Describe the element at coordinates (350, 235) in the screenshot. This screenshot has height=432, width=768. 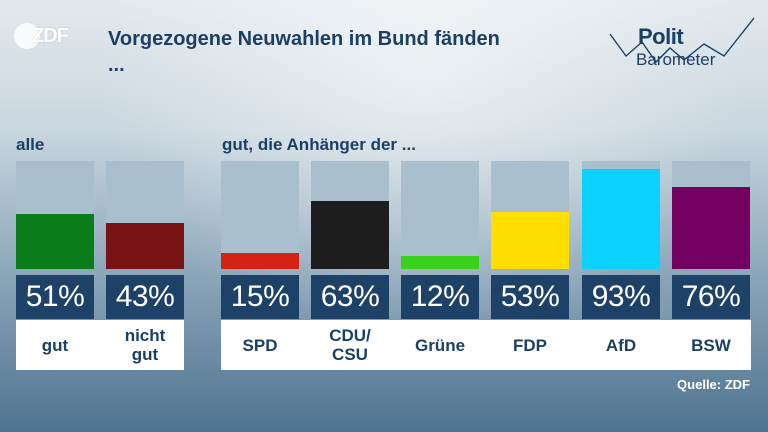
I see `bar-cdu-csu` at that location.